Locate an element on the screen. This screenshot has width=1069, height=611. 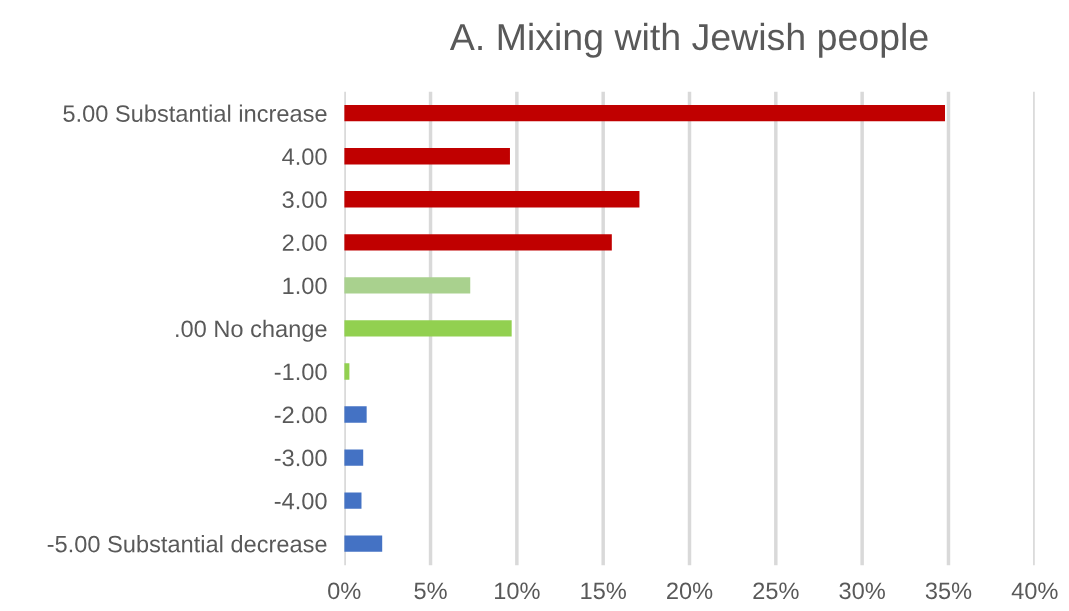
x-tick-label: 25% is located at coordinates (776, 591).